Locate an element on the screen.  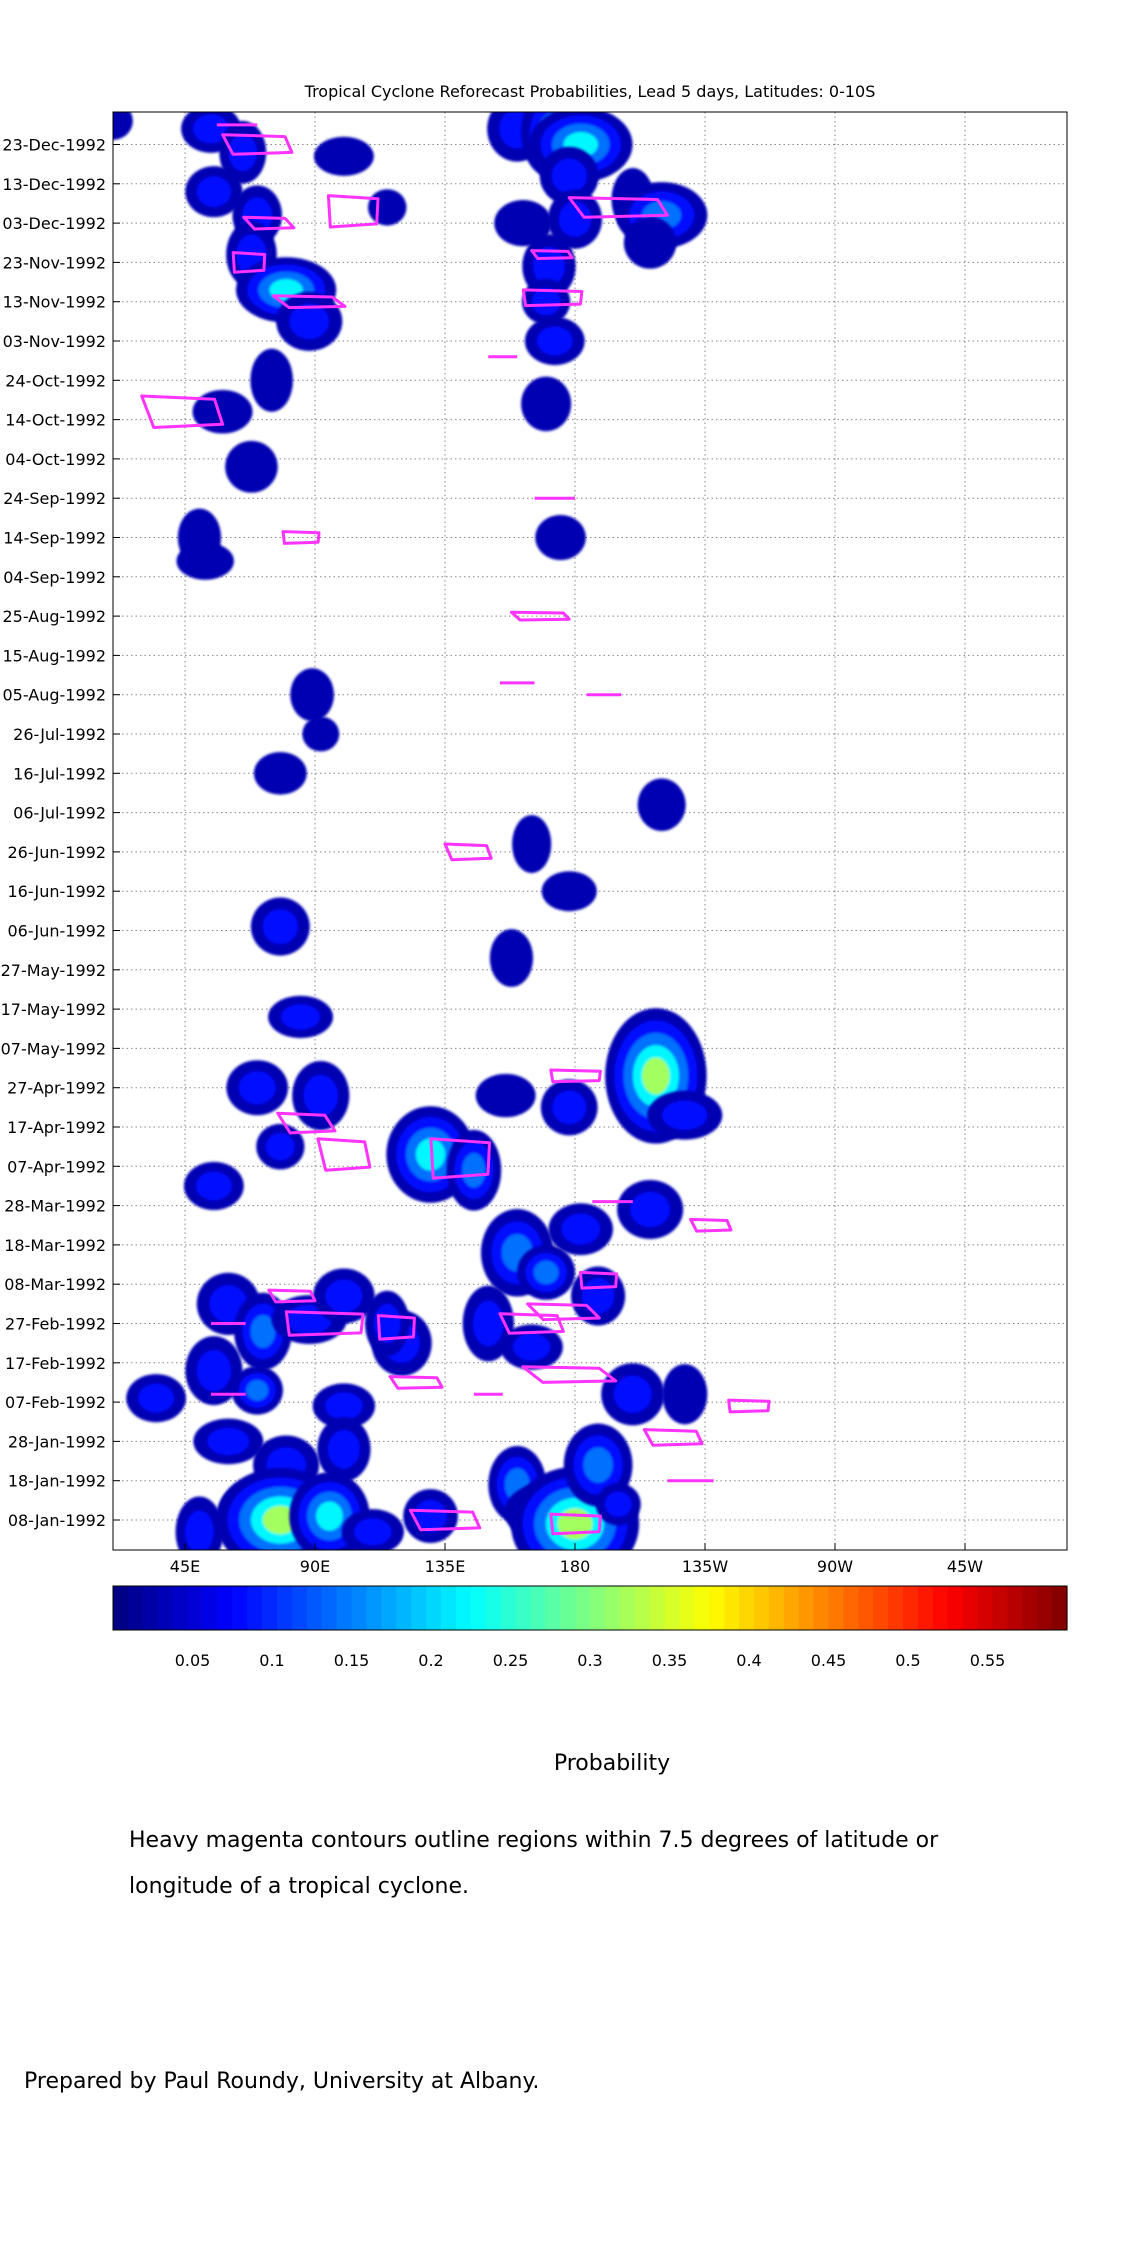
colorbar-tick-label: 0.25 is located at coordinates (511, 1660).